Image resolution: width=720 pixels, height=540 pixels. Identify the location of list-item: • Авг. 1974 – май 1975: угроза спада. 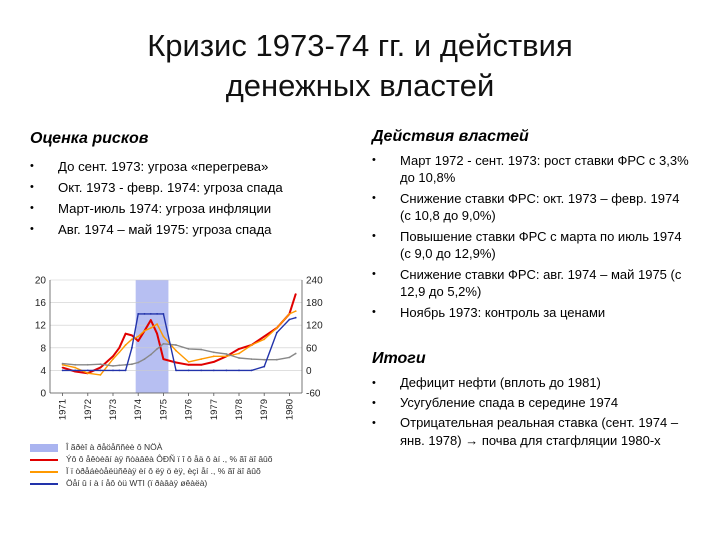
(195, 229).